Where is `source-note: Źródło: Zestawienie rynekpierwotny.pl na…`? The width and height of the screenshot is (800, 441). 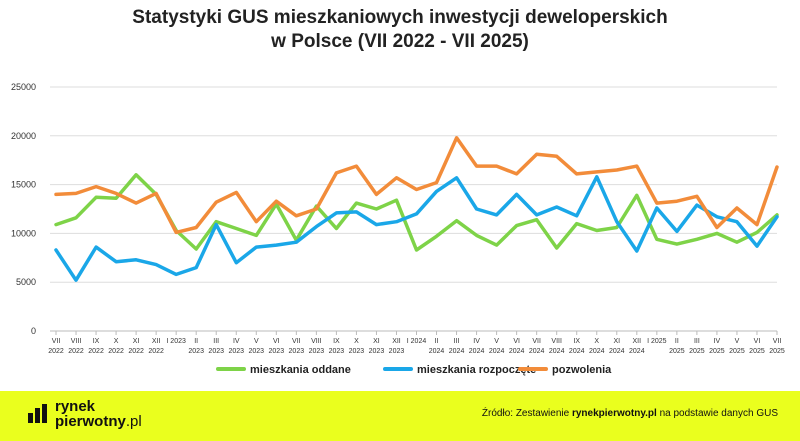 source-note: Źródło: Zestawienie rynekpierwotny.pl na… is located at coordinates (630, 413).